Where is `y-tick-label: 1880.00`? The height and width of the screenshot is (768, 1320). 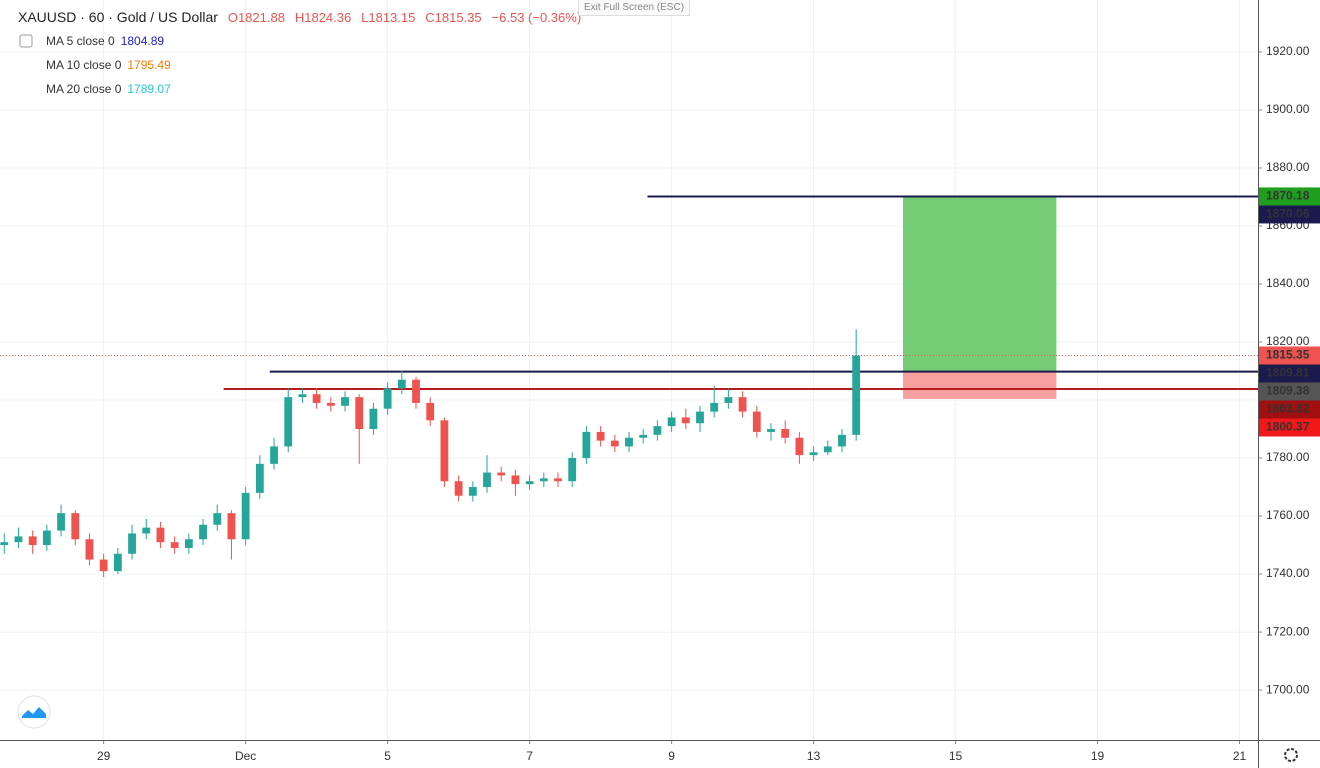 y-tick-label: 1880.00 is located at coordinates (1288, 167).